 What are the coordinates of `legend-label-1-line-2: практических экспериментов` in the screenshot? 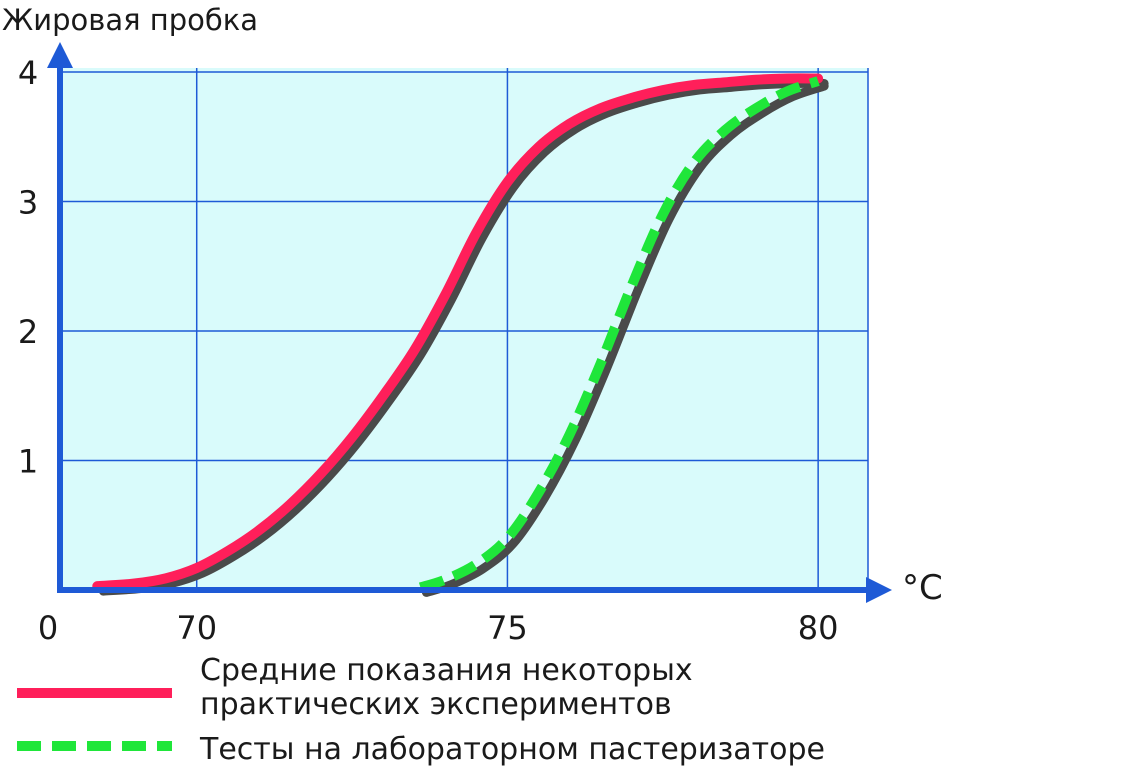 It's located at (436, 704).